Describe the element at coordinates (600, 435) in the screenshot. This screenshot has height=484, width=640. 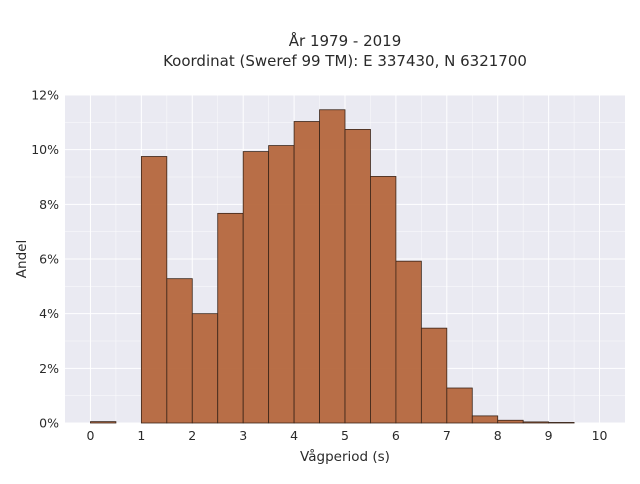
I see `x-tick-label: 10` at that location.